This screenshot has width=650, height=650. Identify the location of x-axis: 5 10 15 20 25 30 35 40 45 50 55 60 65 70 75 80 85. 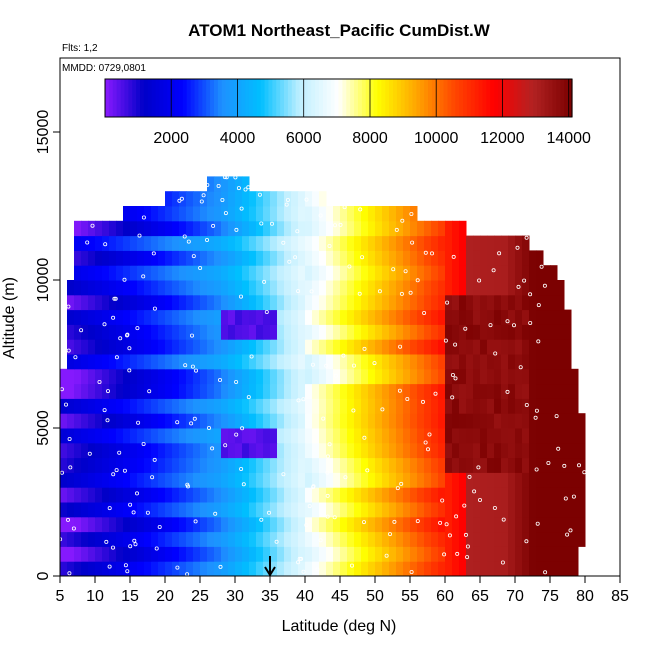
(342, 590).